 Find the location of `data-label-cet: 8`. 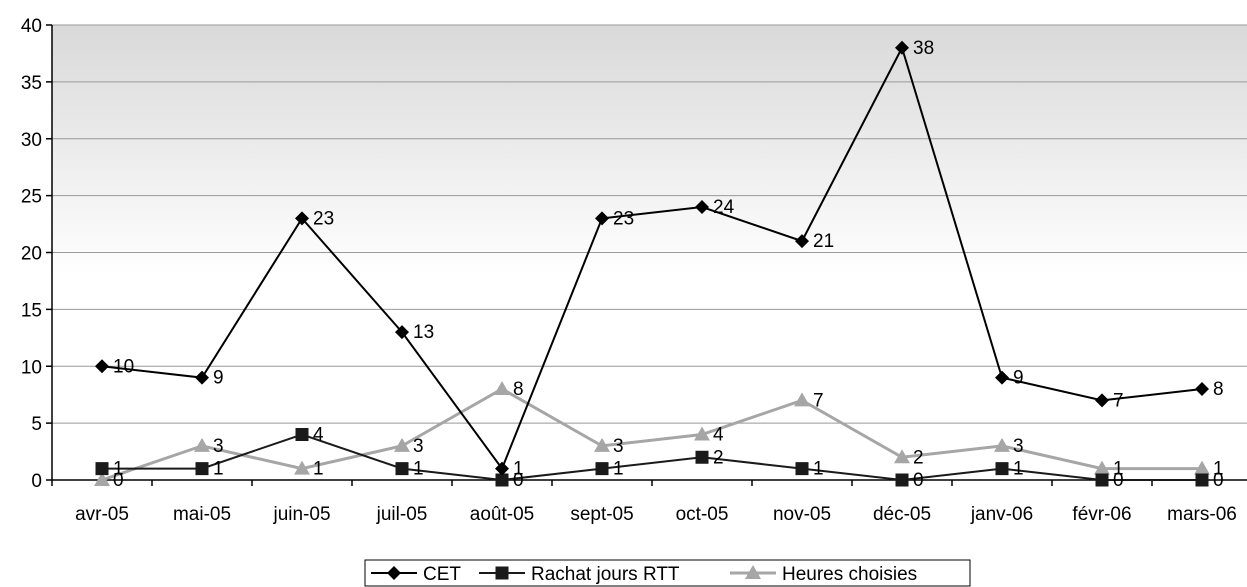

data-label-cet: 8 is located at coordinates (1218, 389).